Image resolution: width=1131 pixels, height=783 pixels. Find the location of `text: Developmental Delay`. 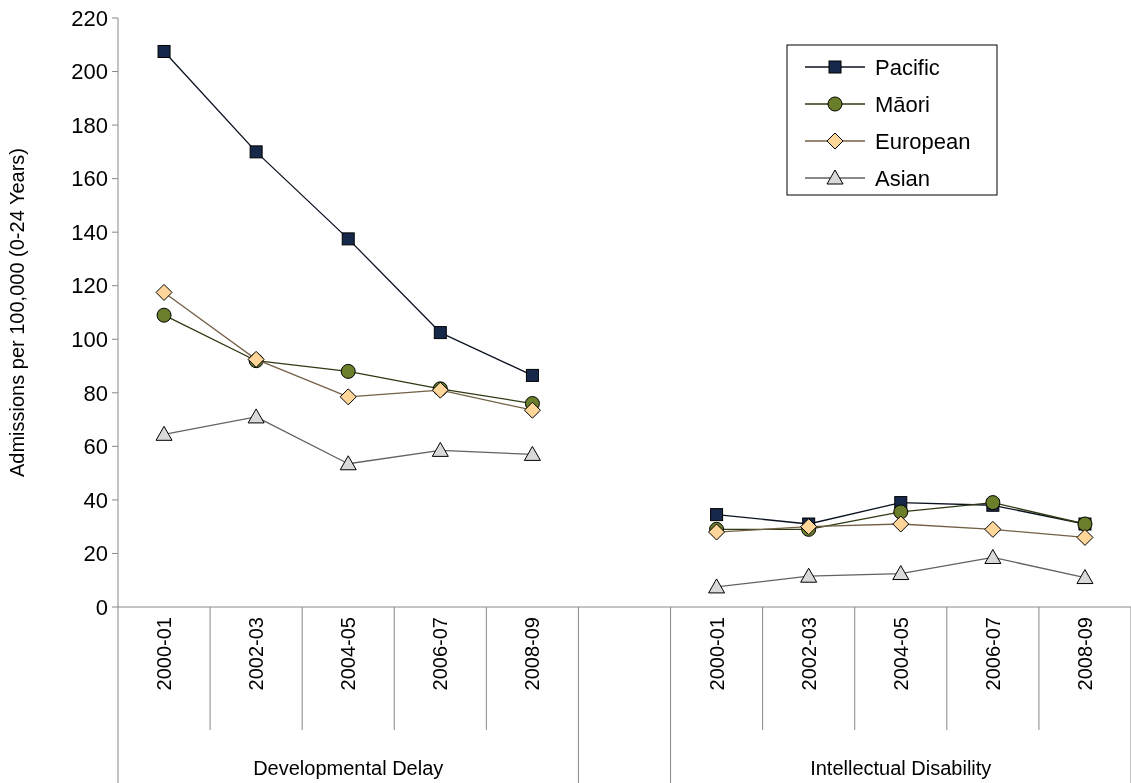

text: Developmental Delay is located at coordinates (348, 768).